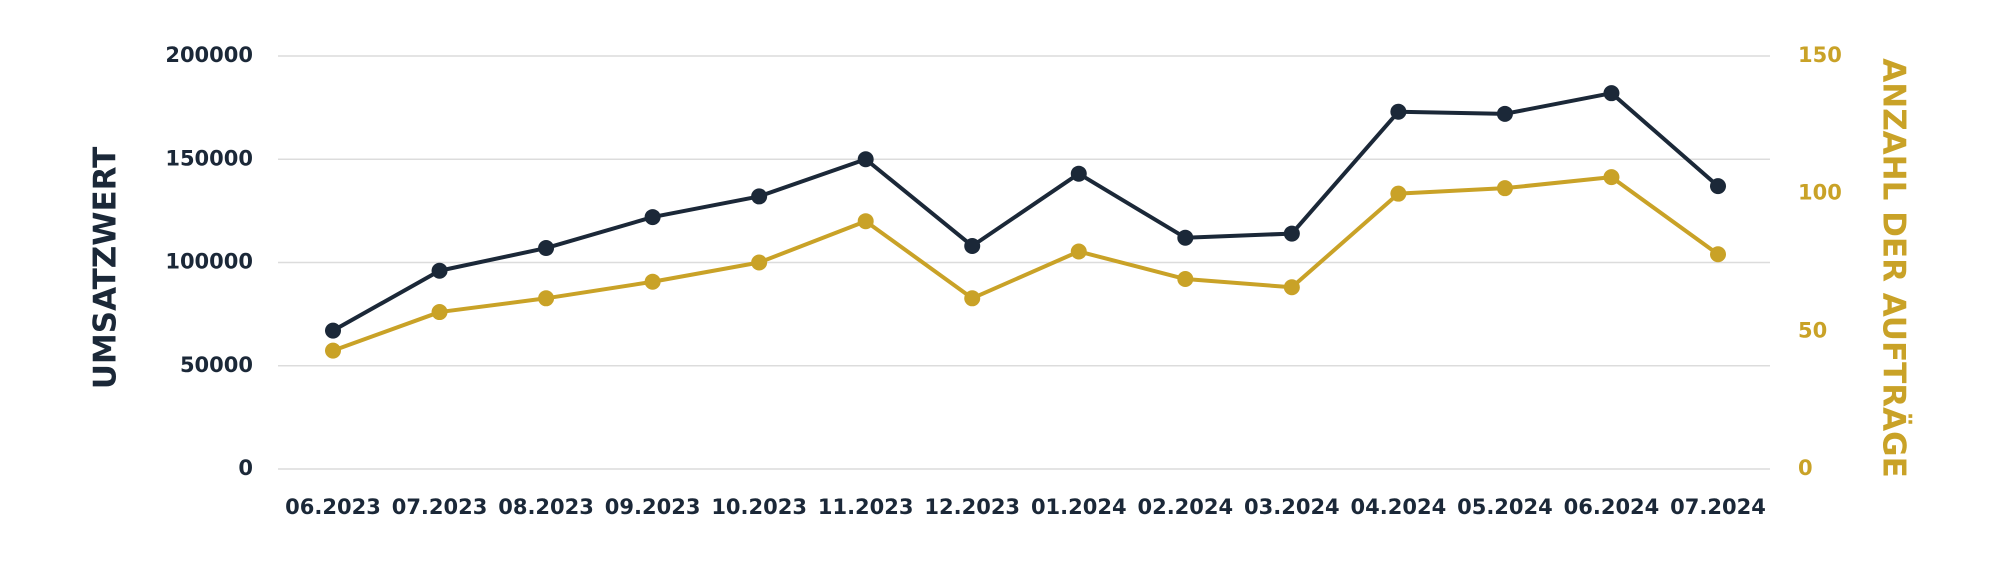 The image size is (2000, 564). Describe the element at coordinates (216, 365) in the screenshot. I see `y-tick-label: 50000` at that location.